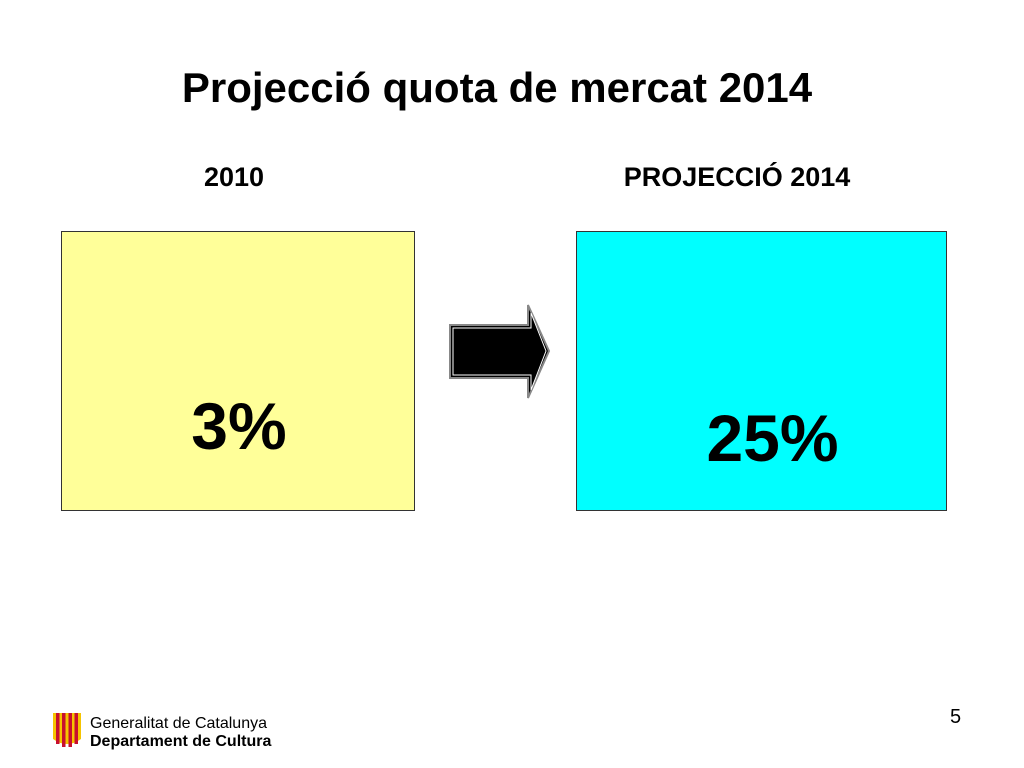  What do you see at coordinates (956, 717) in the screenshot?
I see `page-number: 5` at bounding box center [956, 717].